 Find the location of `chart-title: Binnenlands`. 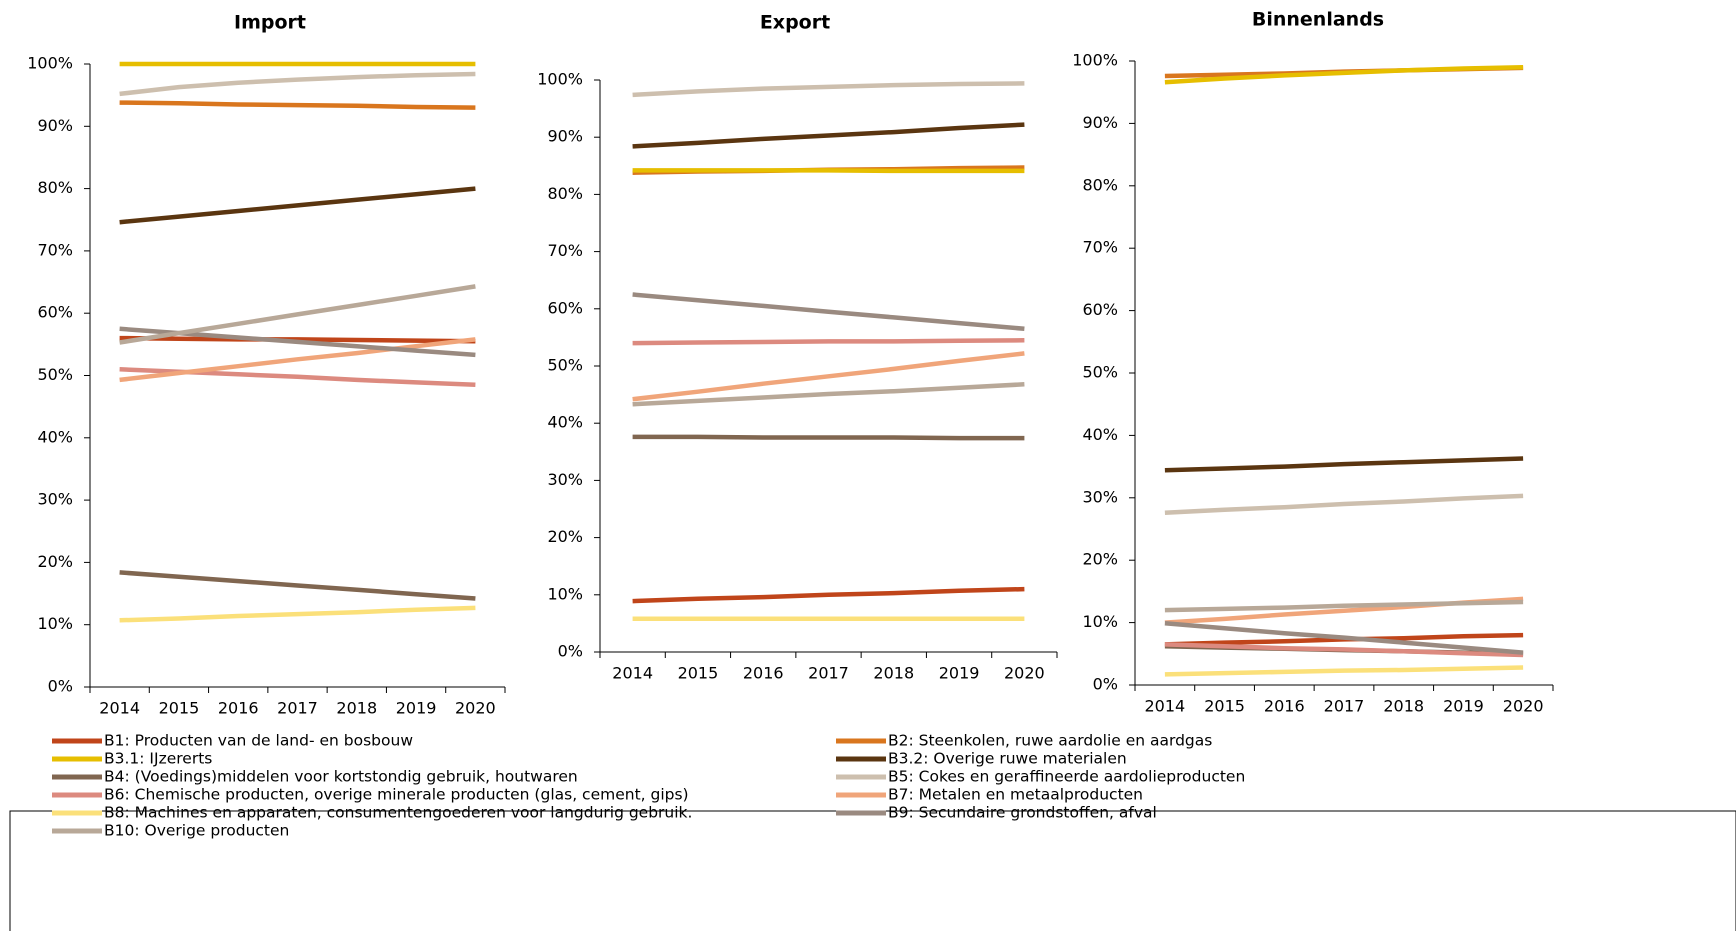

chart-title: Binnenlands is located at coordinates (1318, 20).